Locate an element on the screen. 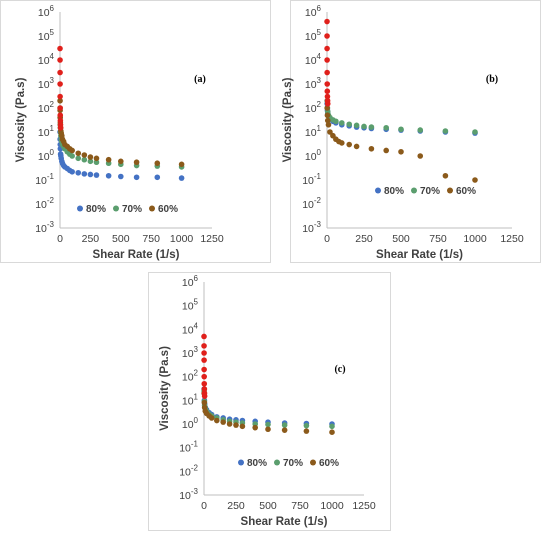 Image resolution: width=550 pixels, height=541 pixels. y-tick-label: 10⁻¹ is located at coordinates (44, 179).